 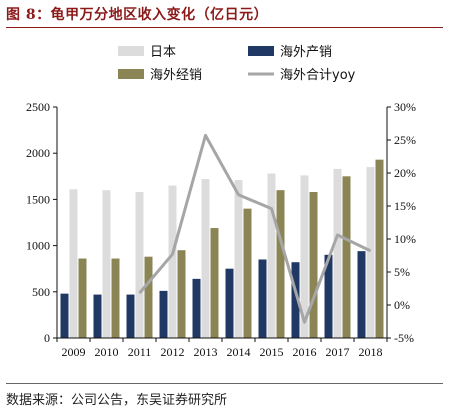 I want to click on legend-swatch-海外产销, so click(x=261, y=51).